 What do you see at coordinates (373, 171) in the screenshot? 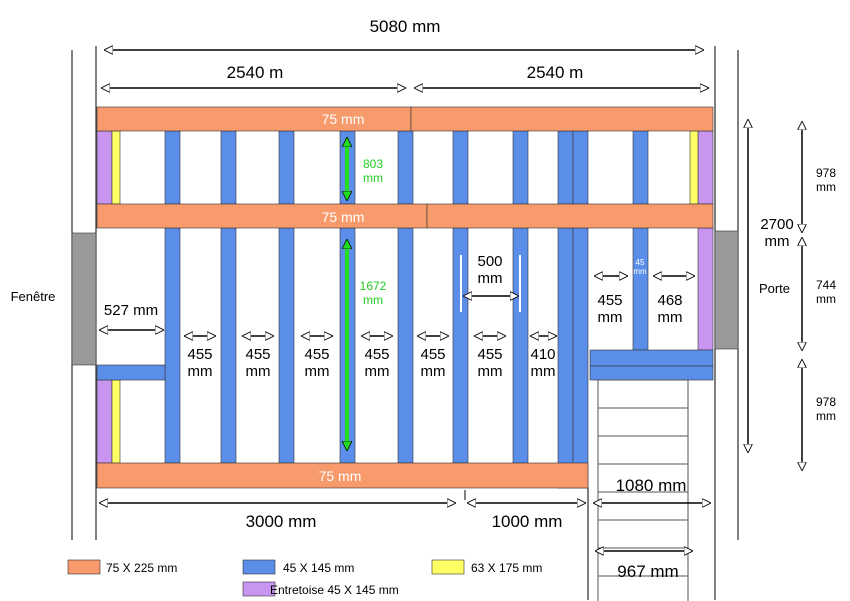
I see `height-label: 803 mm` at bounding box center [373, 171].